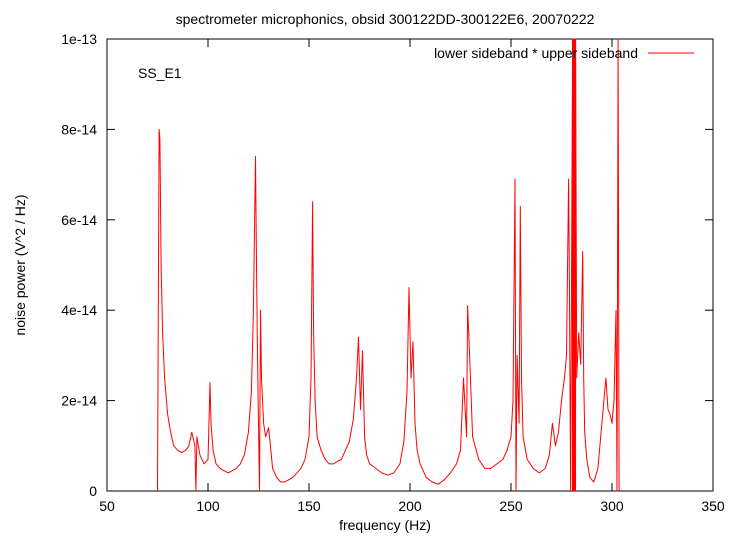 Image resolution: width=740 pixels, height=545 pixels. I want to click on x-tick-label: 300, so click(612, 506).